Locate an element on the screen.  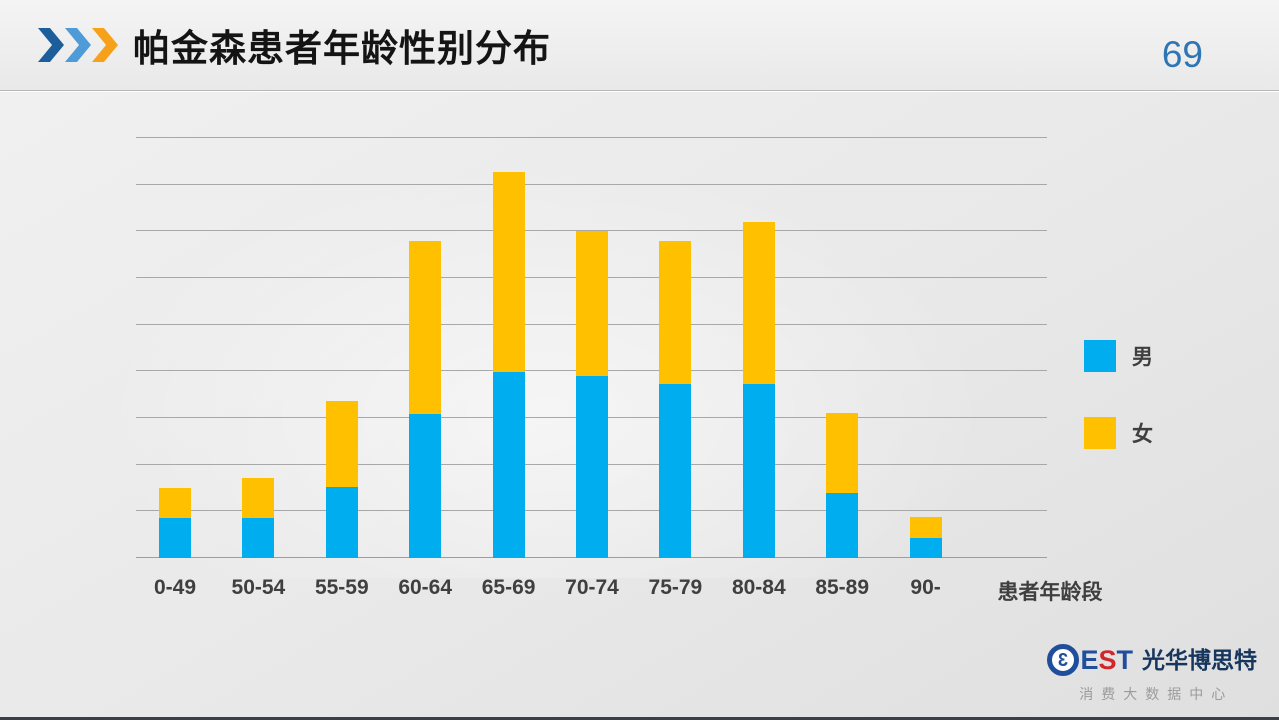
x-tick-label: 85-89 is located at coordinates (842, 587).